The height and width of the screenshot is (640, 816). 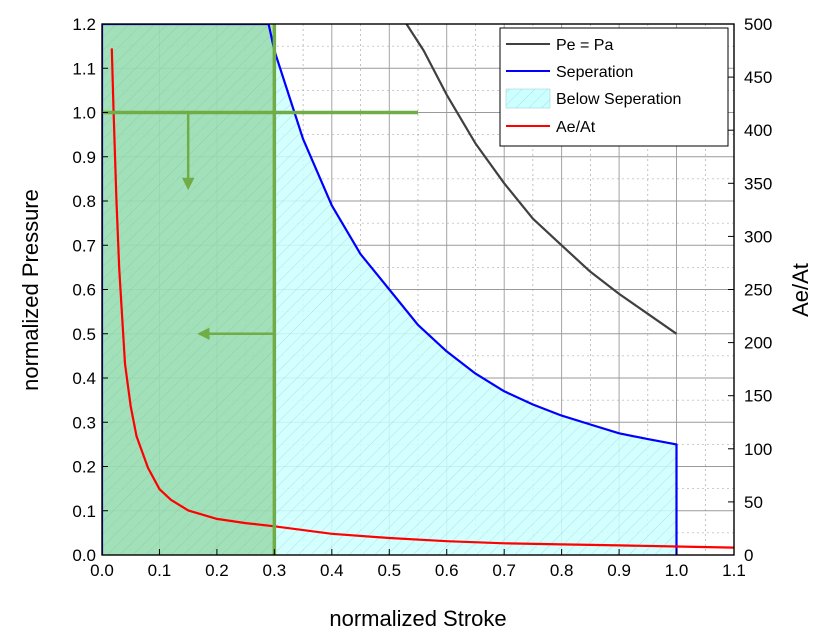 I want to click on y-axis-title: normalized Pressure, so click(x=30, y=290).